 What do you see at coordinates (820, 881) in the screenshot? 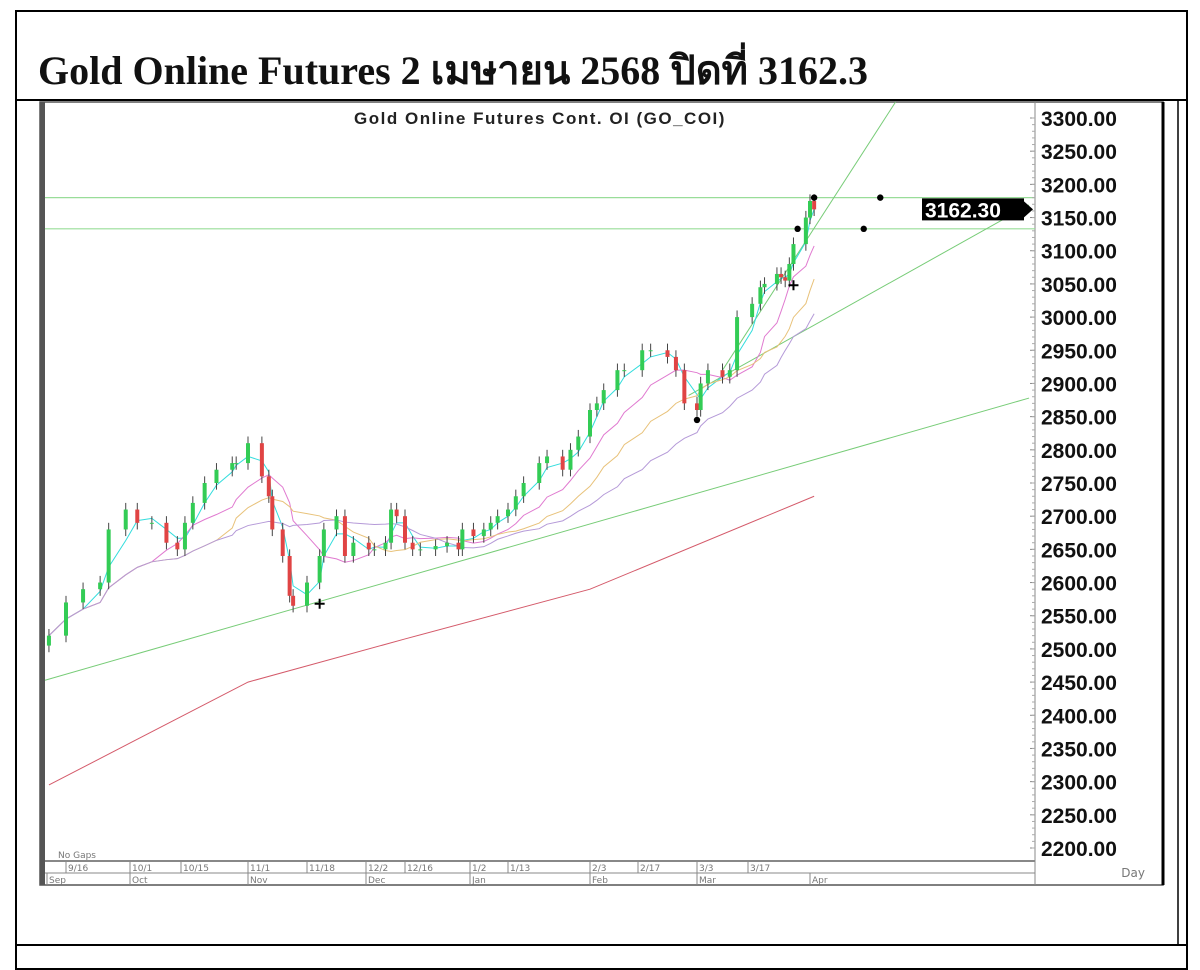
I see `month-label: Apr` at bounding box center [820, 881].